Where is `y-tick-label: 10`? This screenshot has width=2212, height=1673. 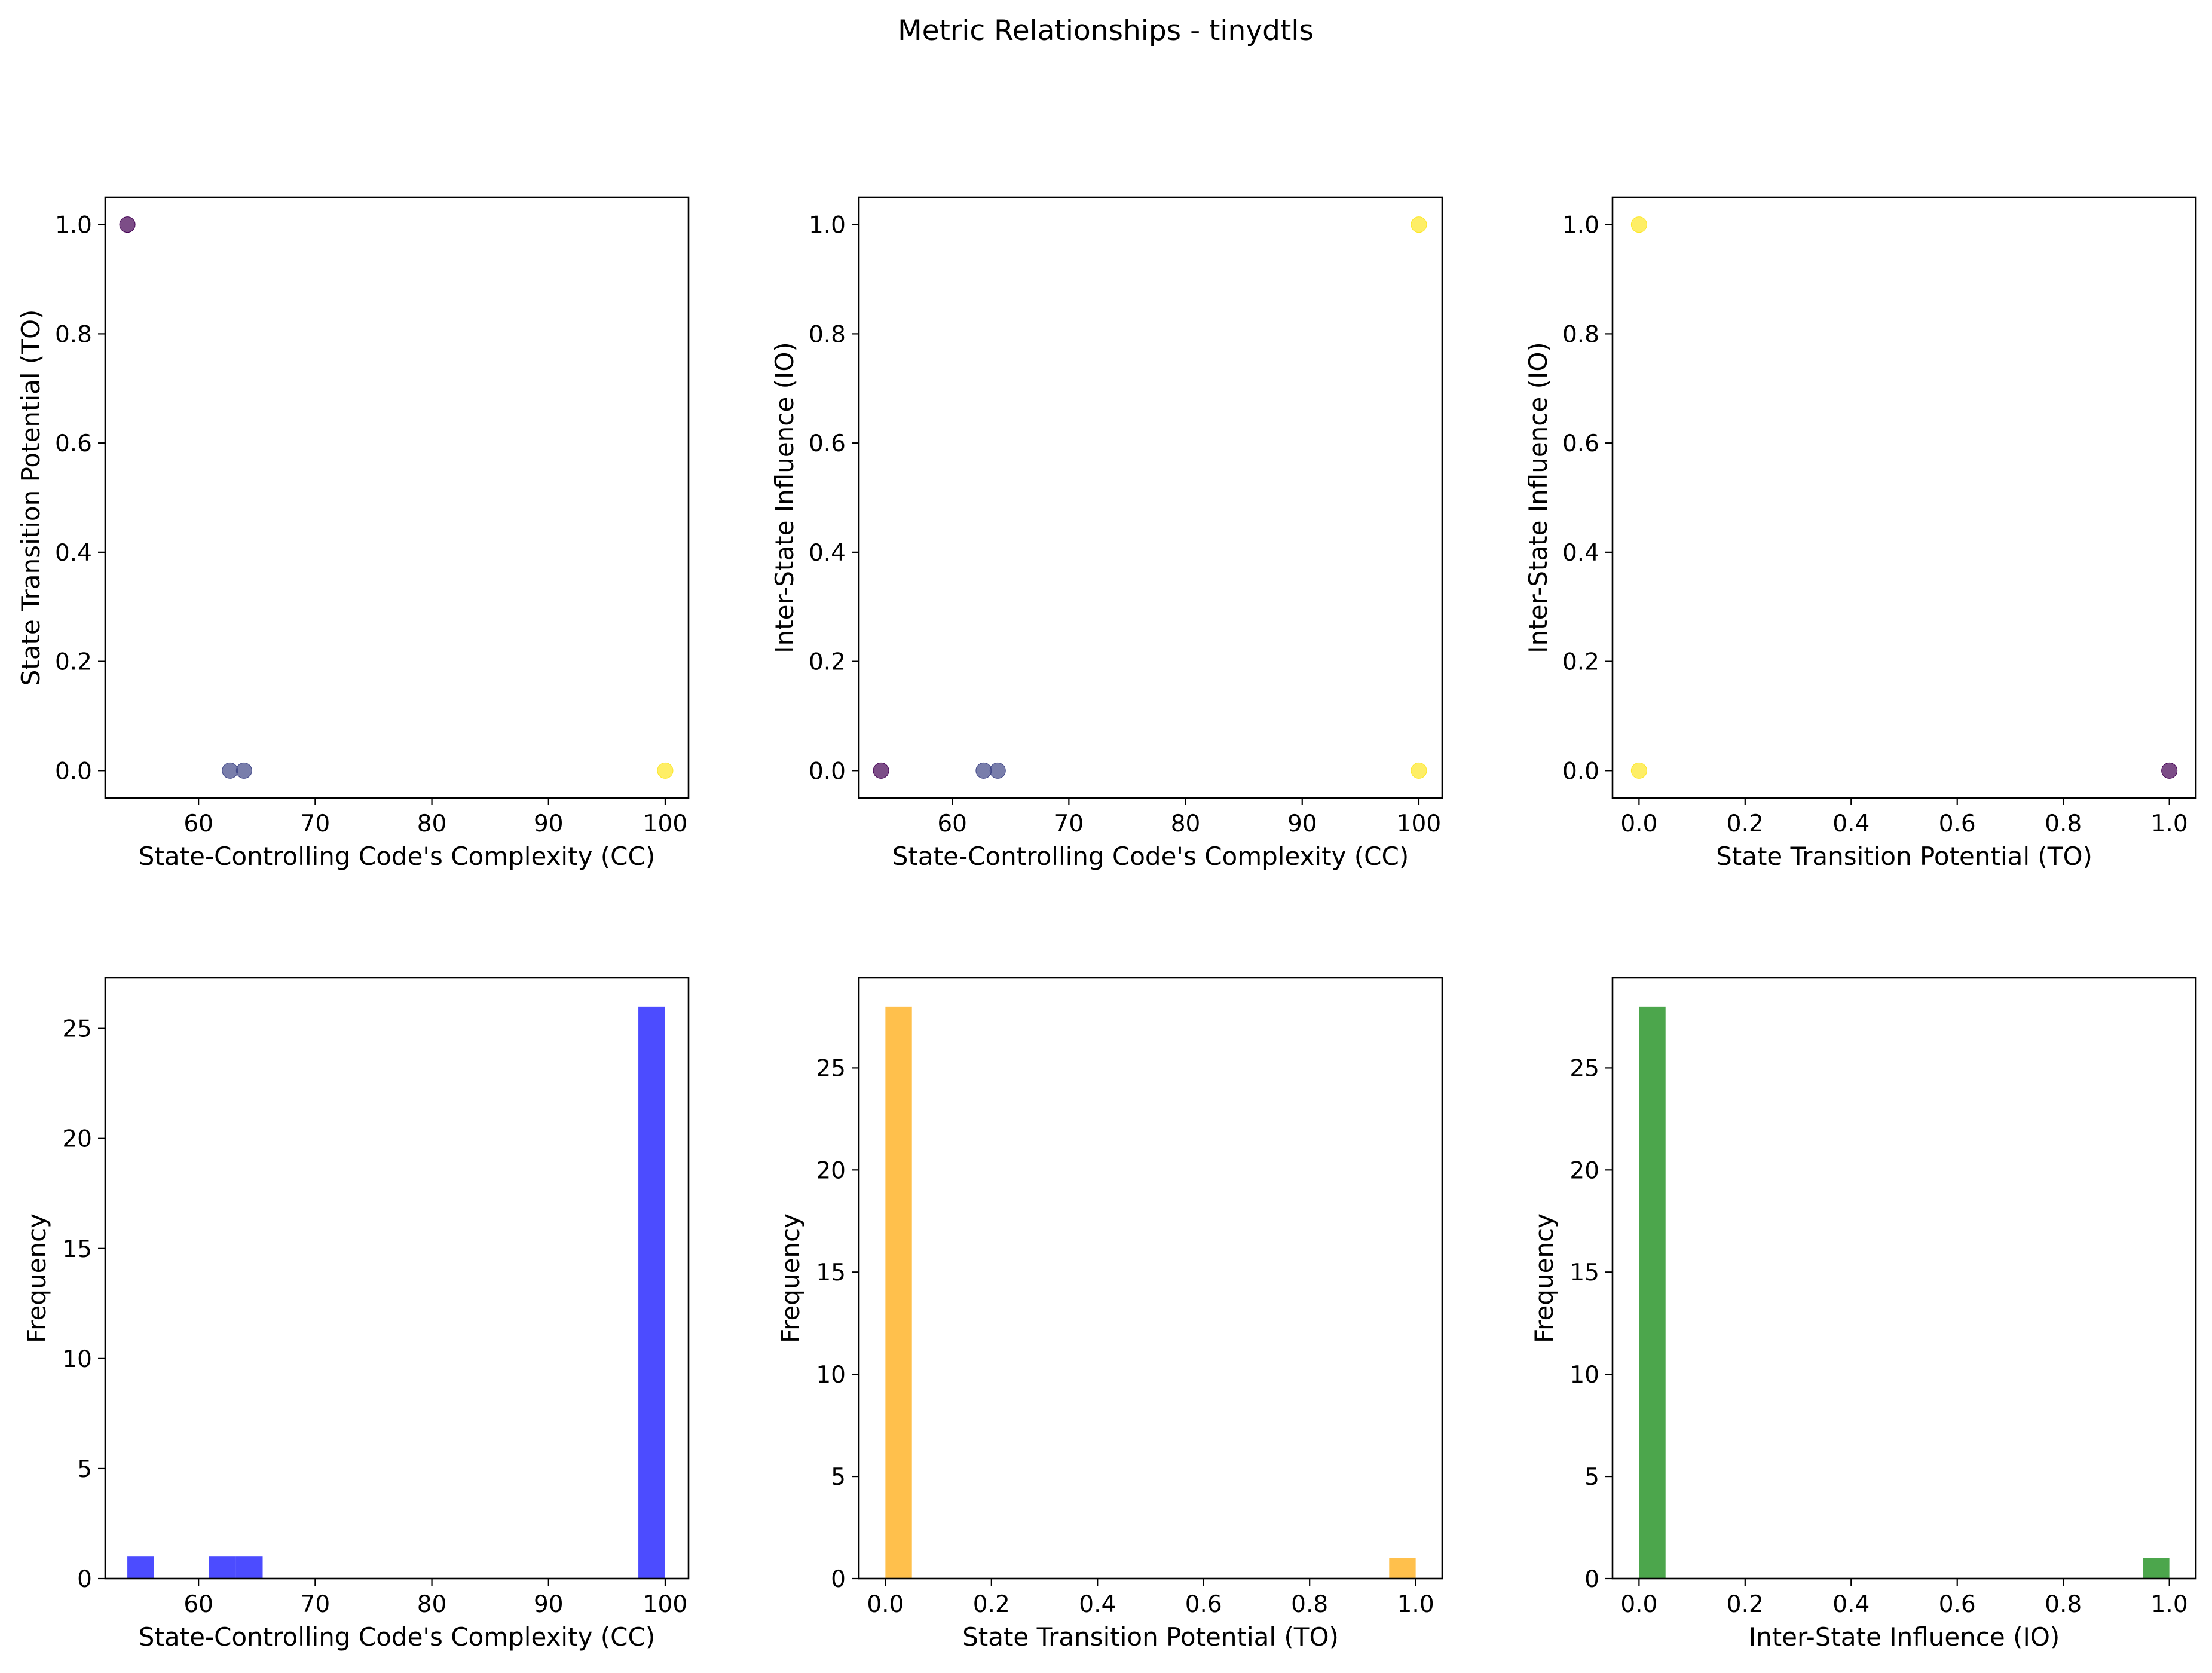
y-tick-label: 10 is located at coordinates (77, 1359).